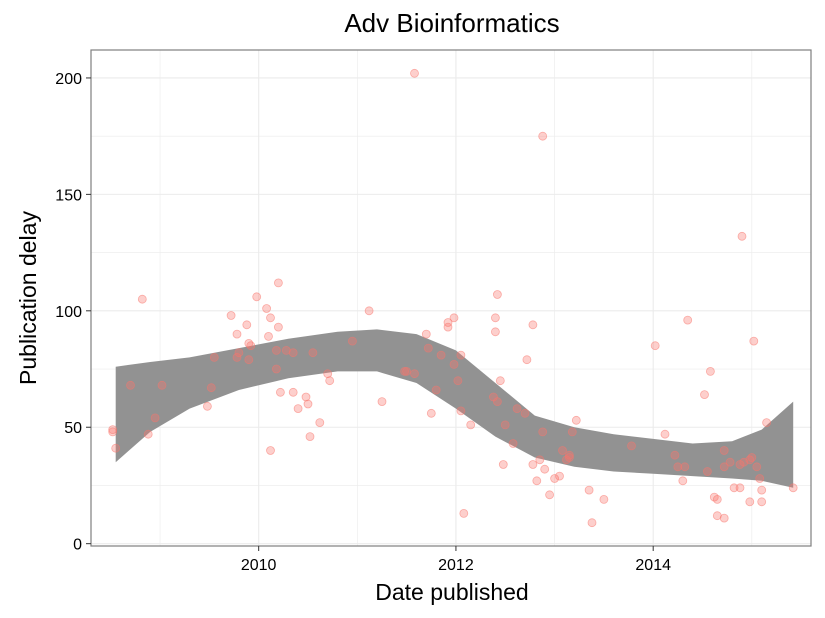 Image resolution: width=825 pixels, height=618 pixels. Describe the element at coordinates (28, 298) in the screenshot. I see `y-axis-title: Publication delay` at that location.